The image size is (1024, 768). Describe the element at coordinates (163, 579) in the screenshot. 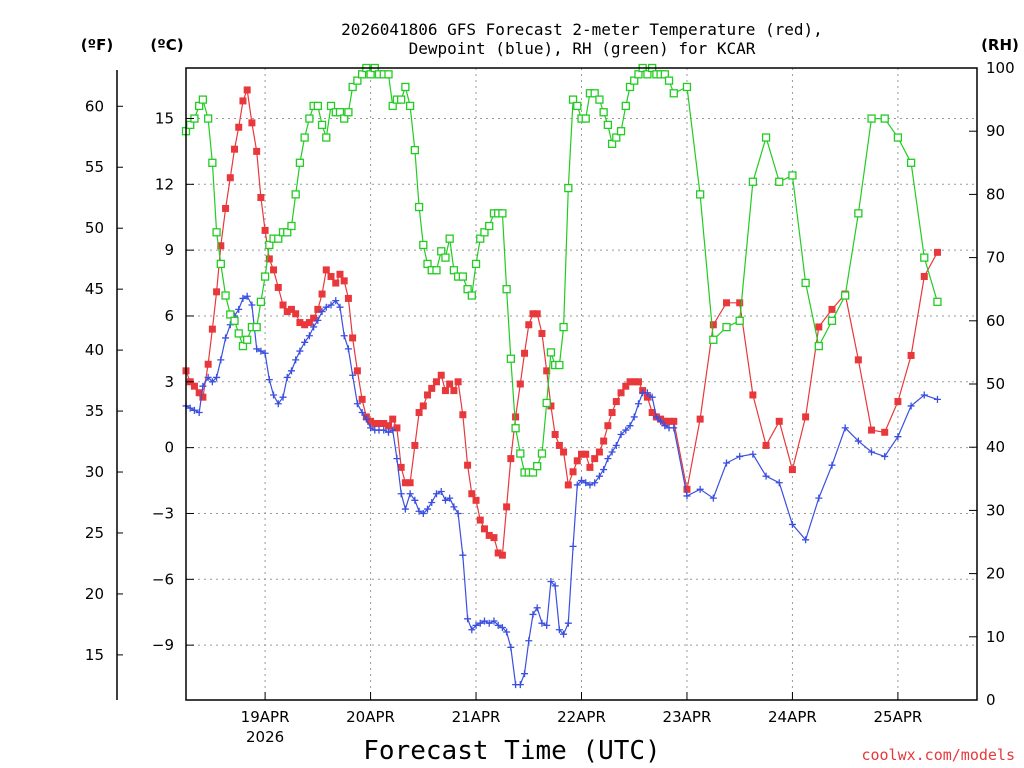

I see `celsius-tick-label: −6` at that location.